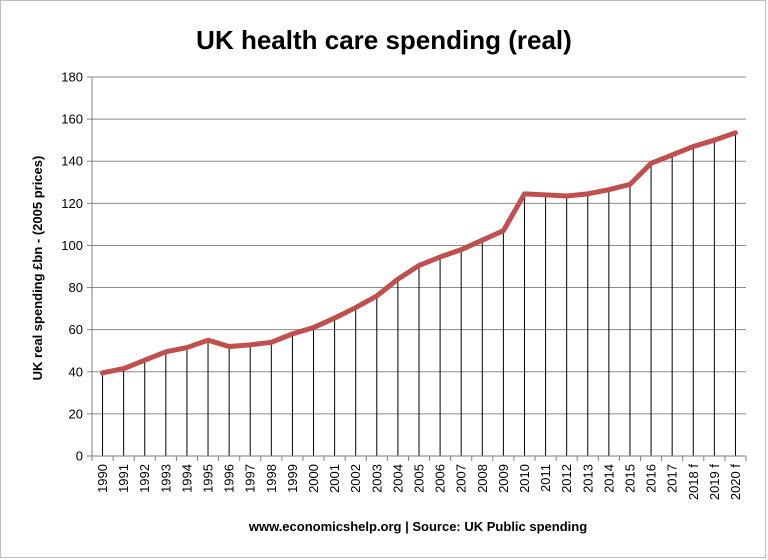 The width and height of the screenshot is (768, 560). Describe the element at coordinates (440, 478) in the screenshot. I see `x-tick-label: 2006` at that location.